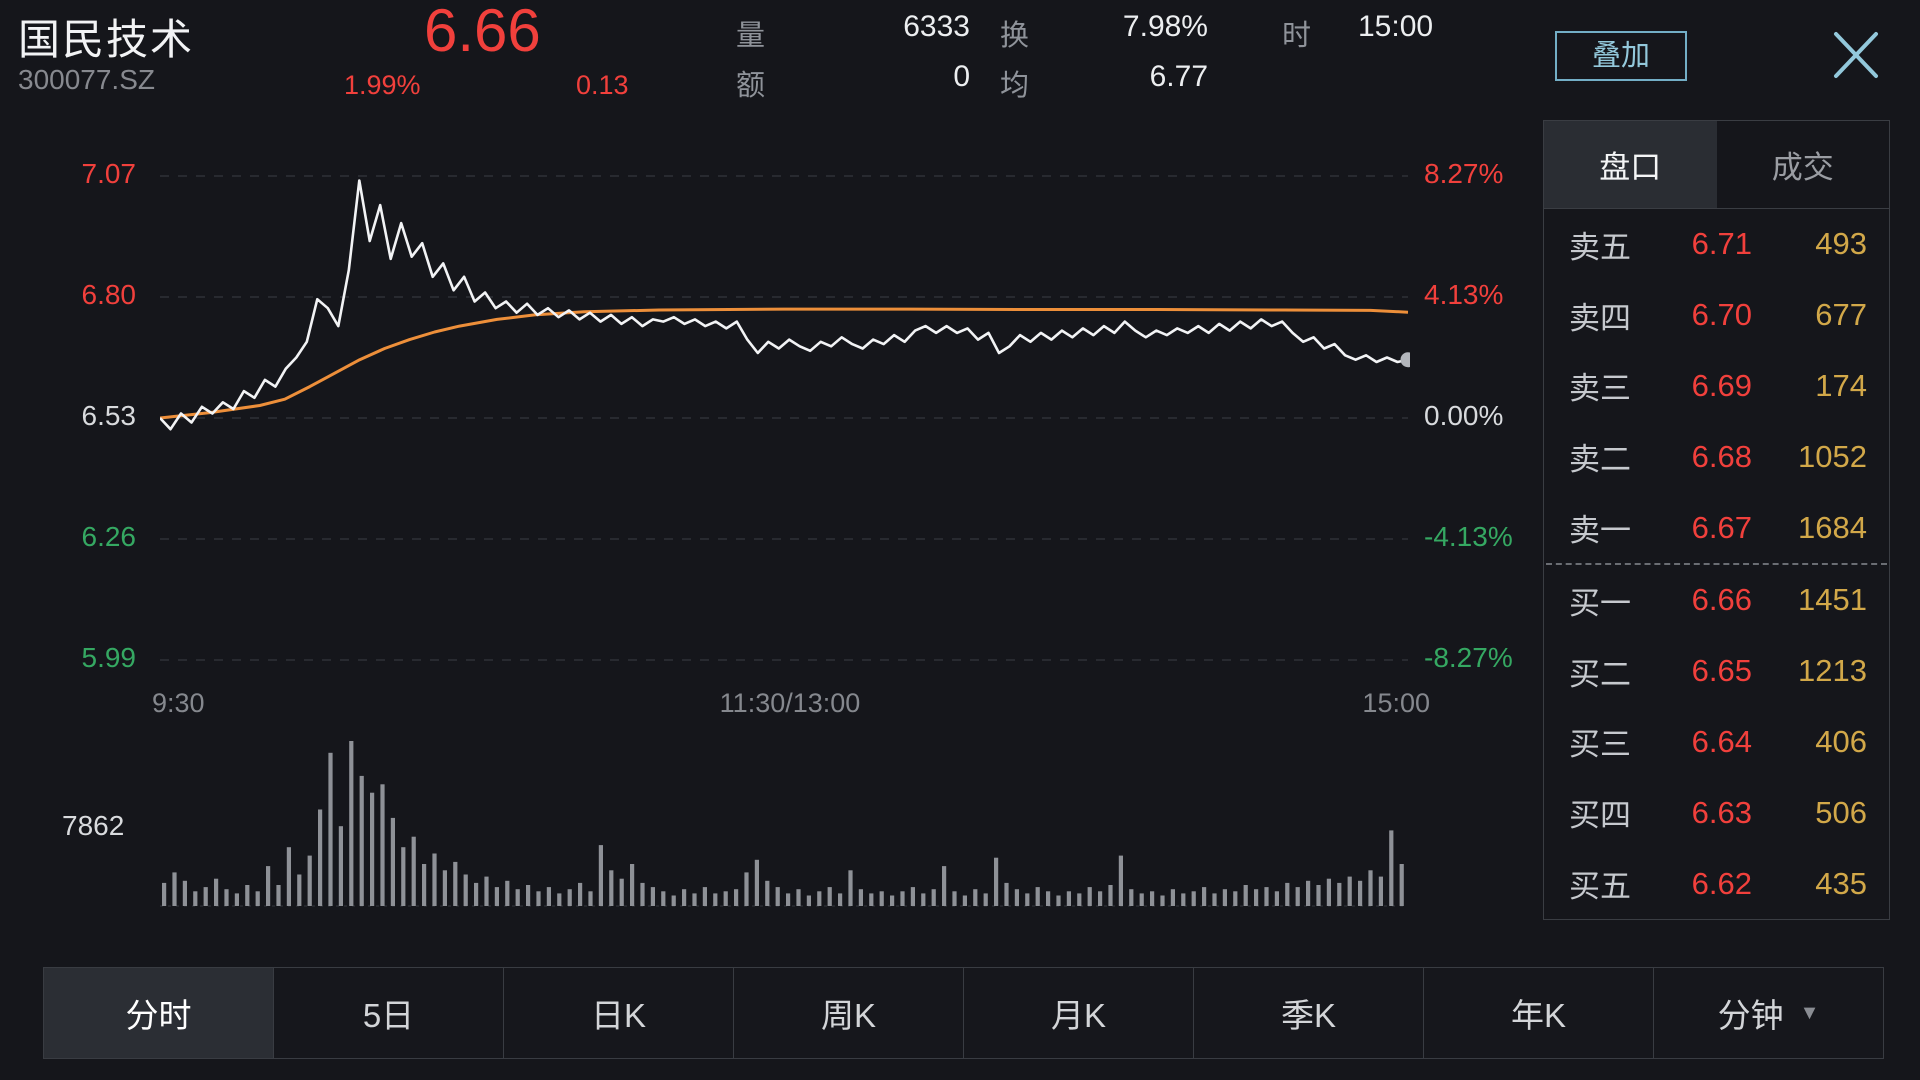 The height and width of the screenshot is (1080, 1920). Describe the element at coordinates (1721, 883) in the screenshot. I see `level-price: 6.62` at that location.